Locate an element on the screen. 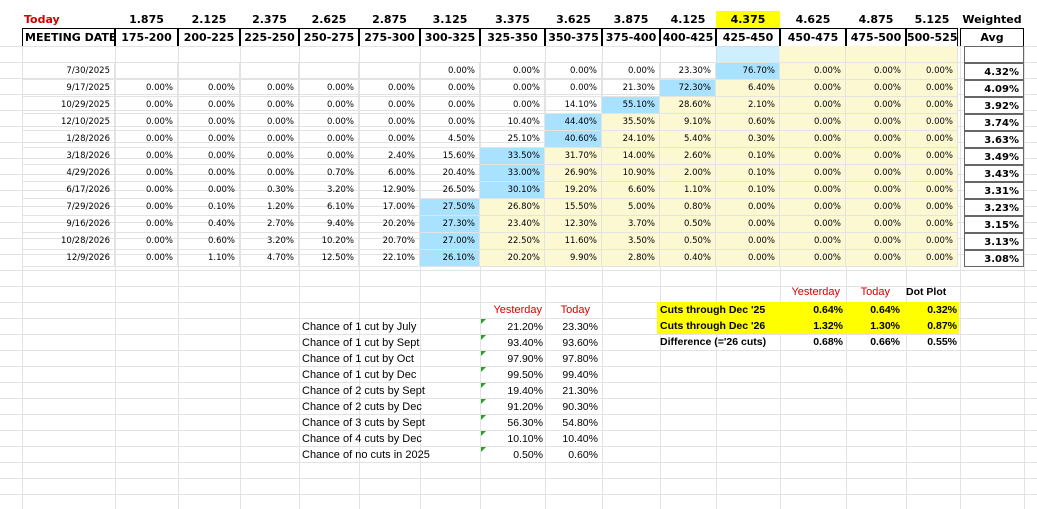 The width and height of the screenshot is (1037, 509). probability-cell: 26.50% is located at coordinates (450, 190).